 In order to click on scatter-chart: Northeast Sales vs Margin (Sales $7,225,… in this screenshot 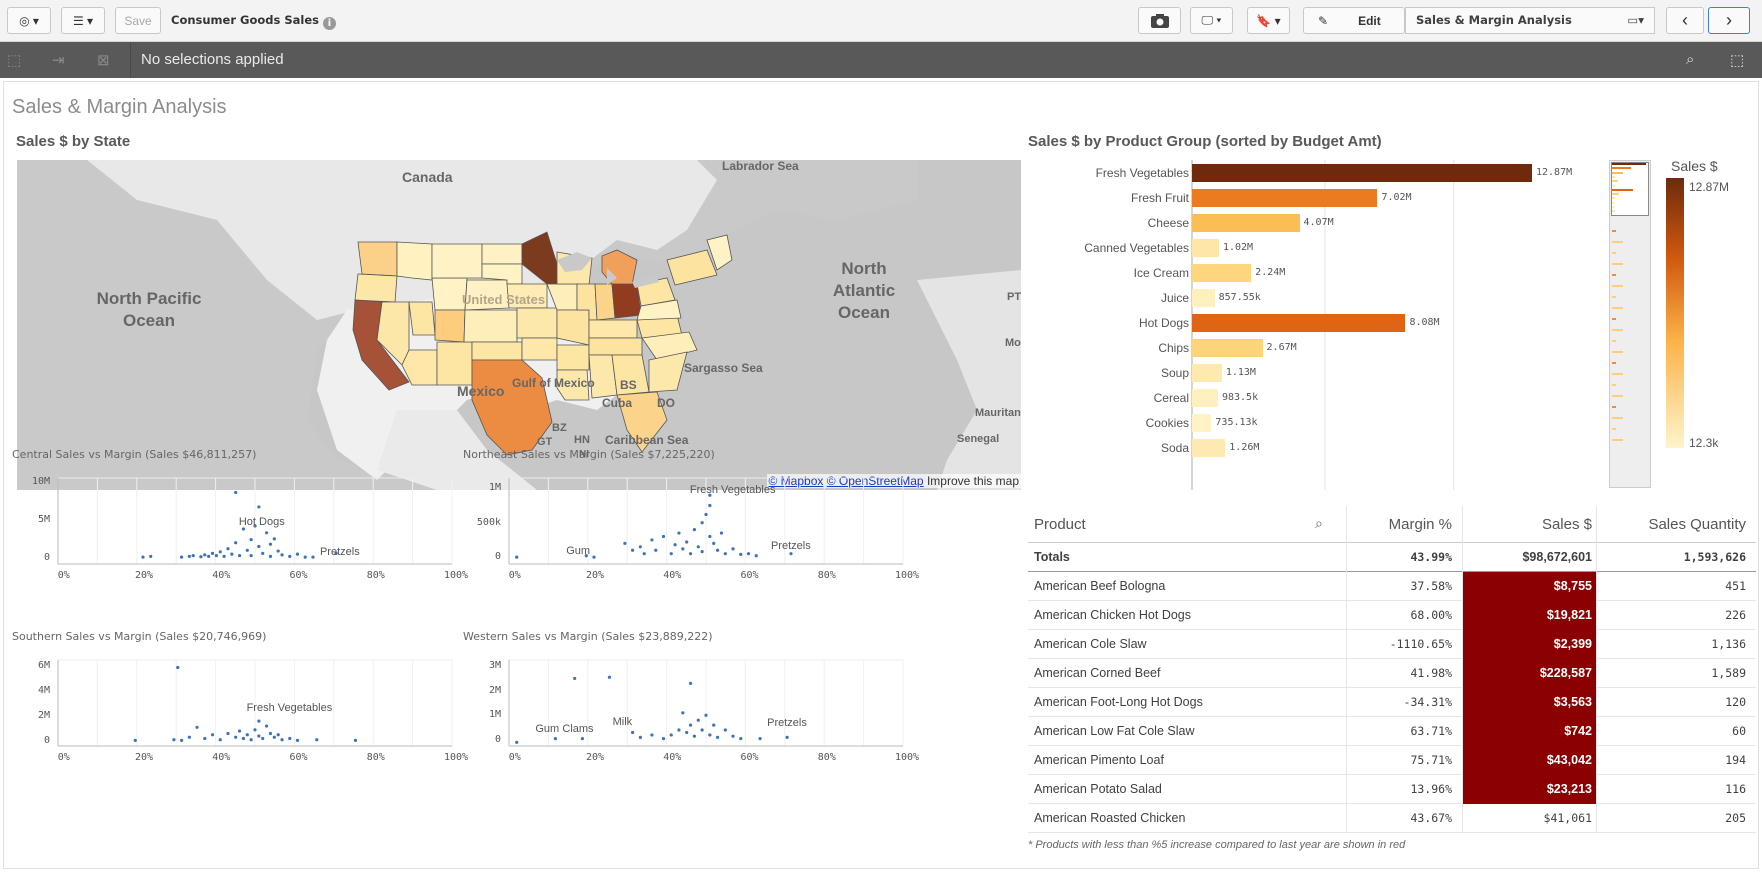, I will do `click(691, 529)`.